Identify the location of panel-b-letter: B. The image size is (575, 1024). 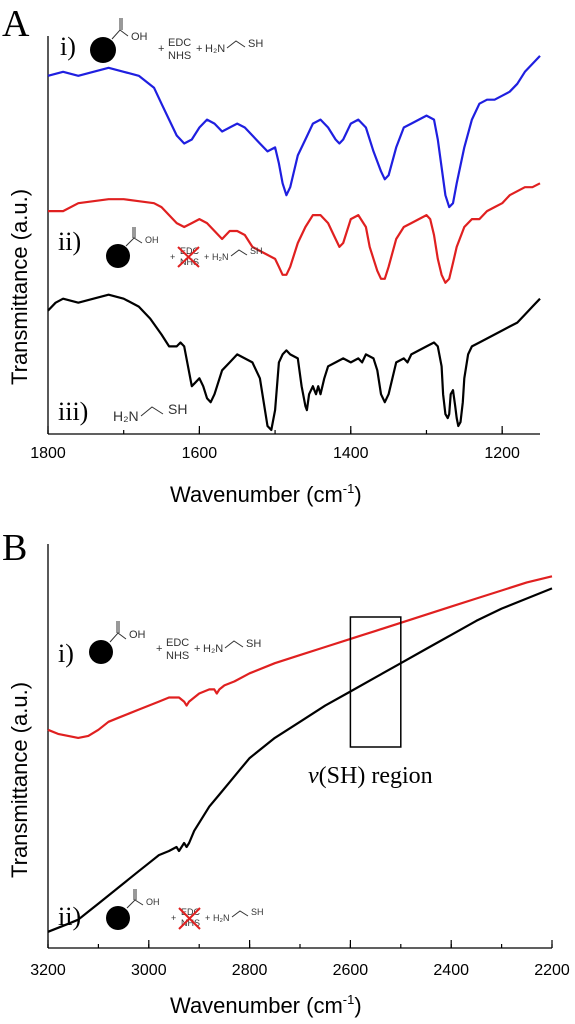
(14, 548).